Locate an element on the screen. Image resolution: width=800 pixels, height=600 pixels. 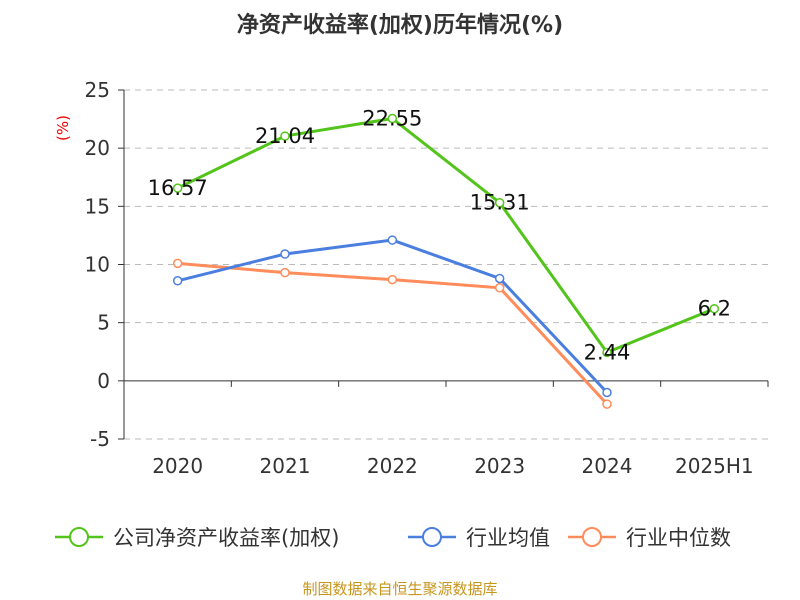
legend-label: 公司净资产收益率(加权) is located at coordinates (226, 538).